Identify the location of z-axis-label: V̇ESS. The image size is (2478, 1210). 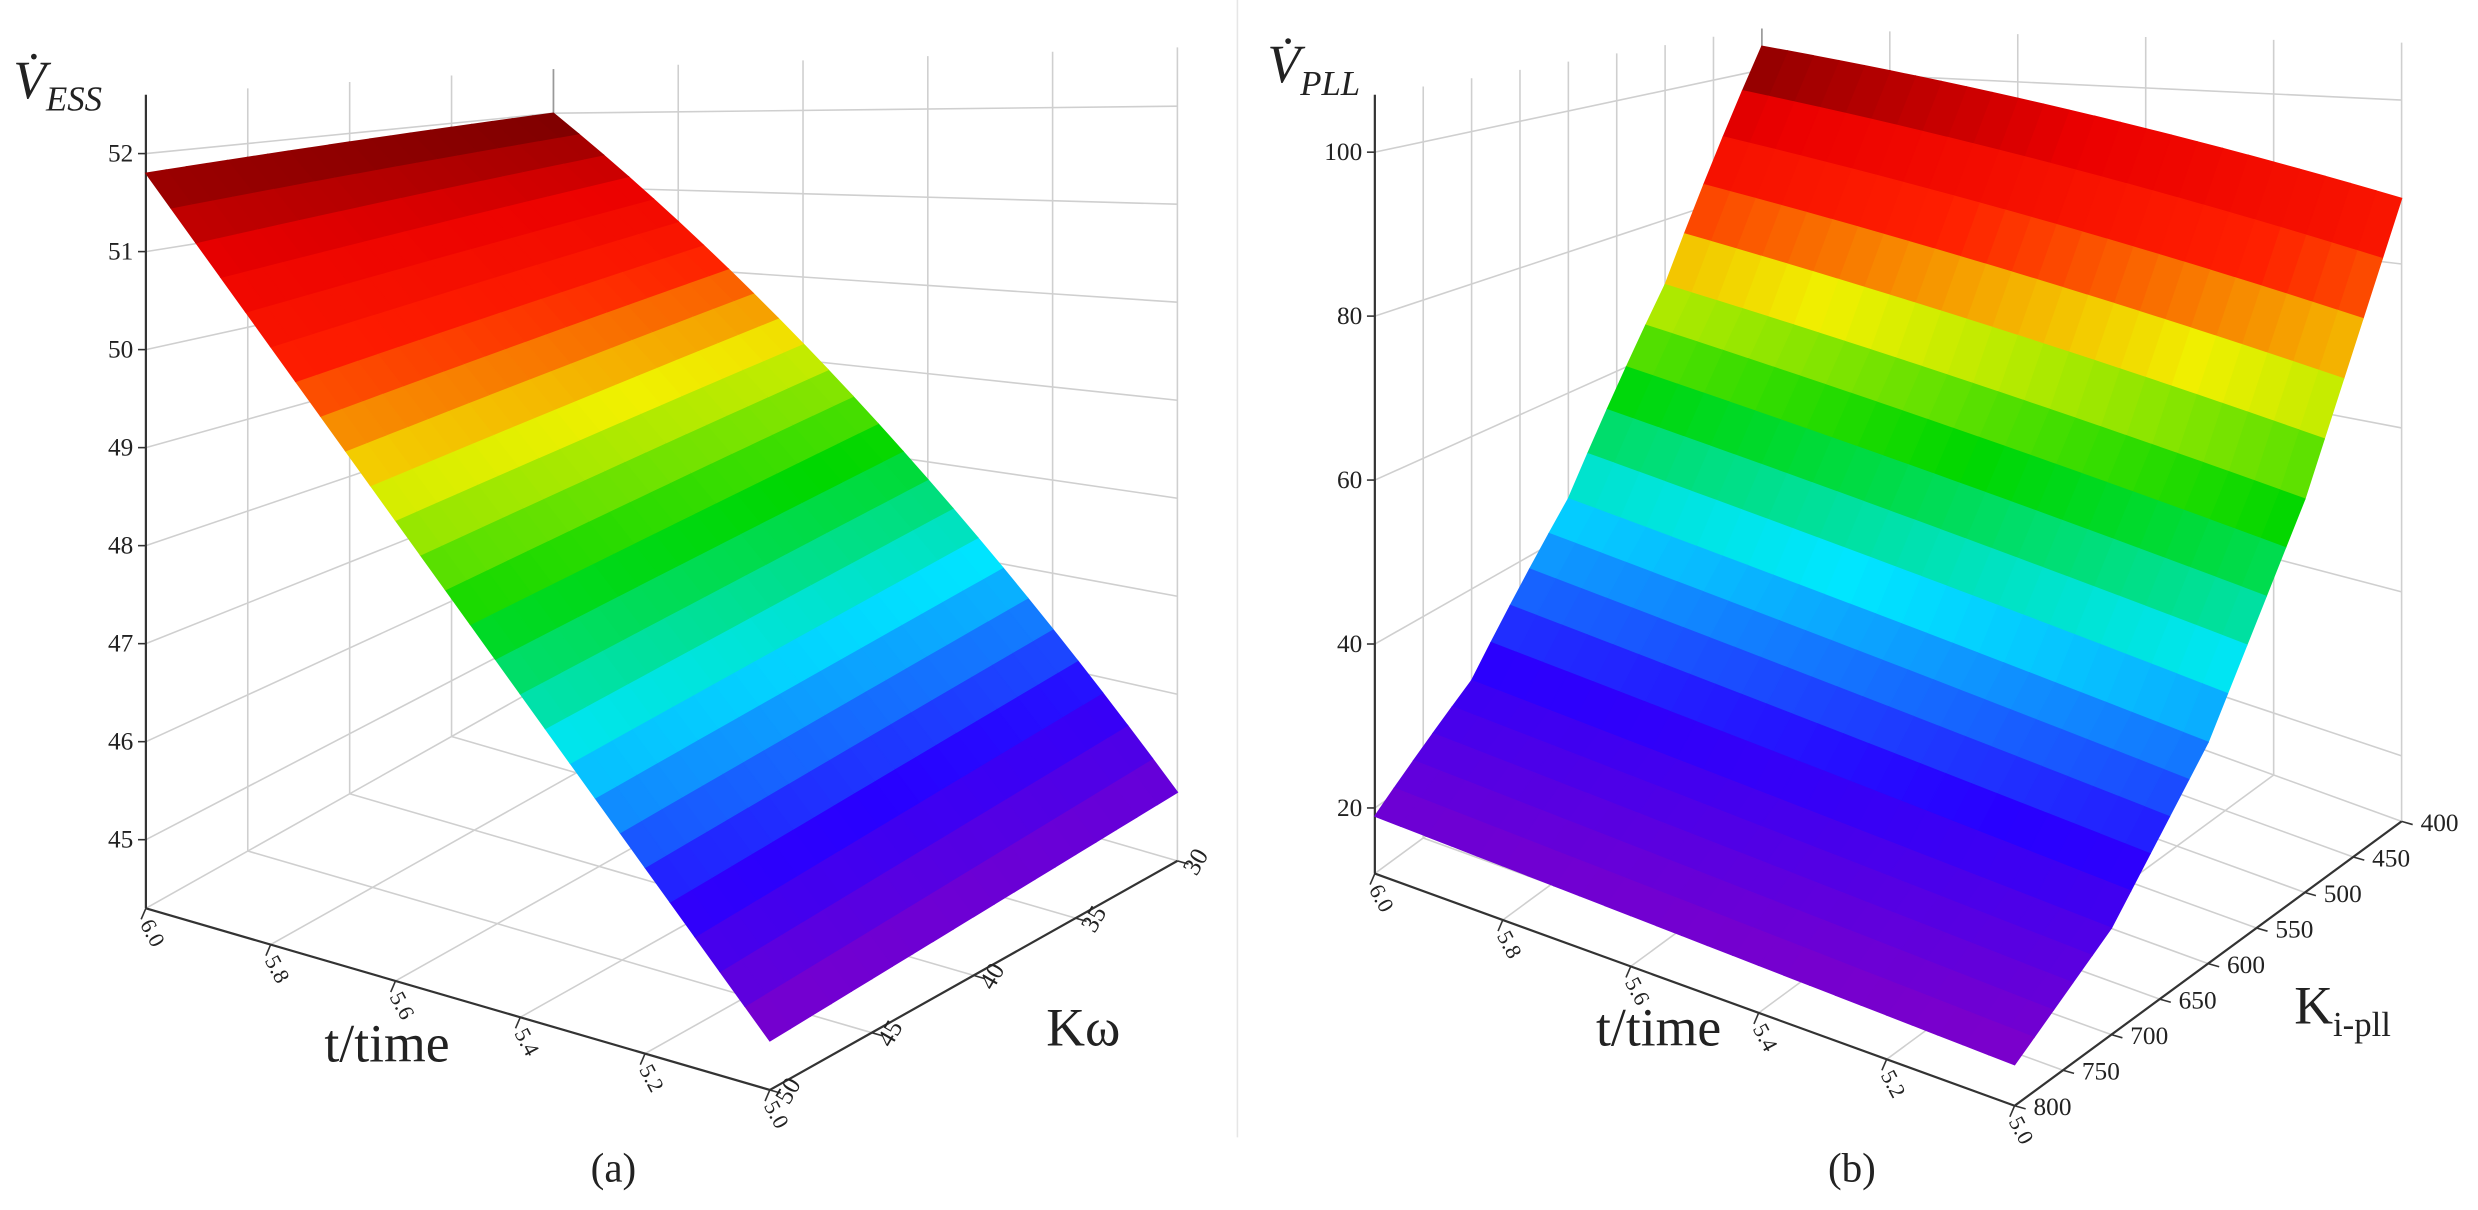
(57, 84).